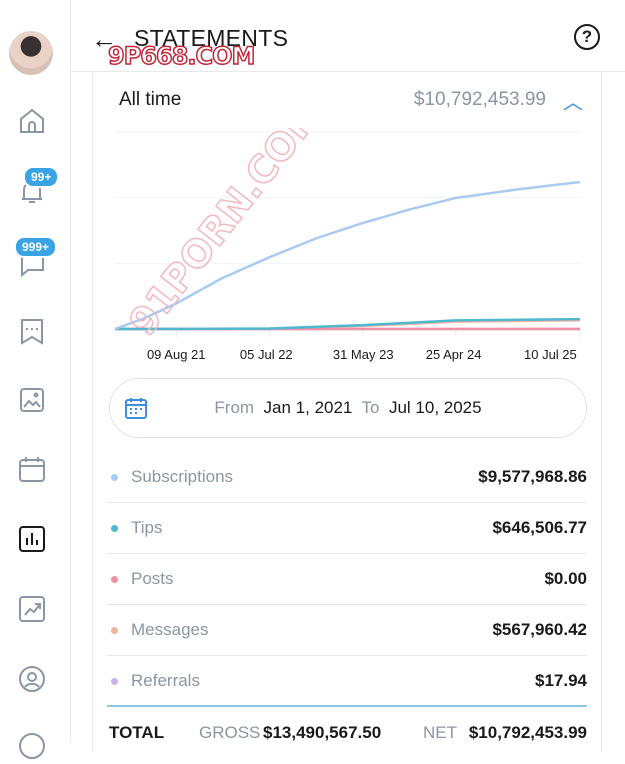 This screenshot has height=764, width=625. I want to click on calendar-icon, so click(32, 469).